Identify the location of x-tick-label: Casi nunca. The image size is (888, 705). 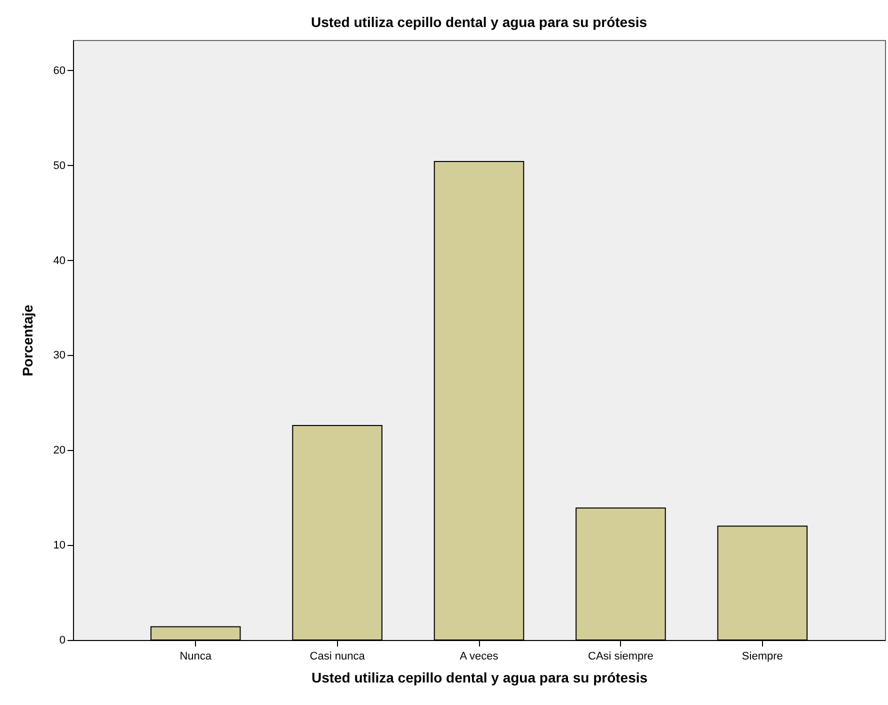
(338, 656).